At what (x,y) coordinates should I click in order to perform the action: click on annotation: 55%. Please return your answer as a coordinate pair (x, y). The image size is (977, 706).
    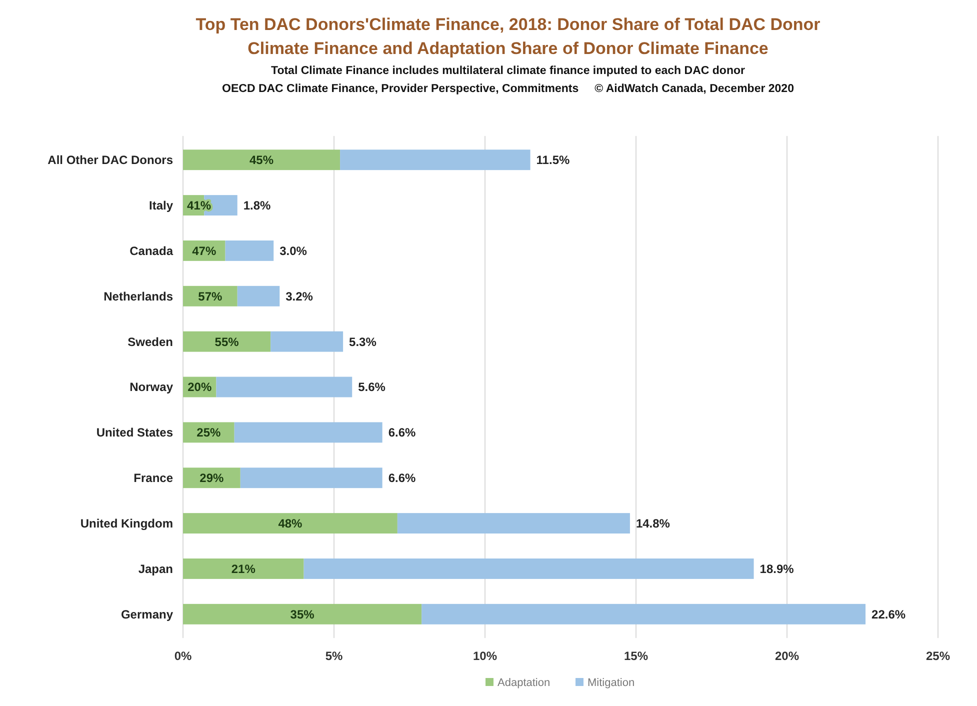
    Looking at the image, I should click on (227, 341).